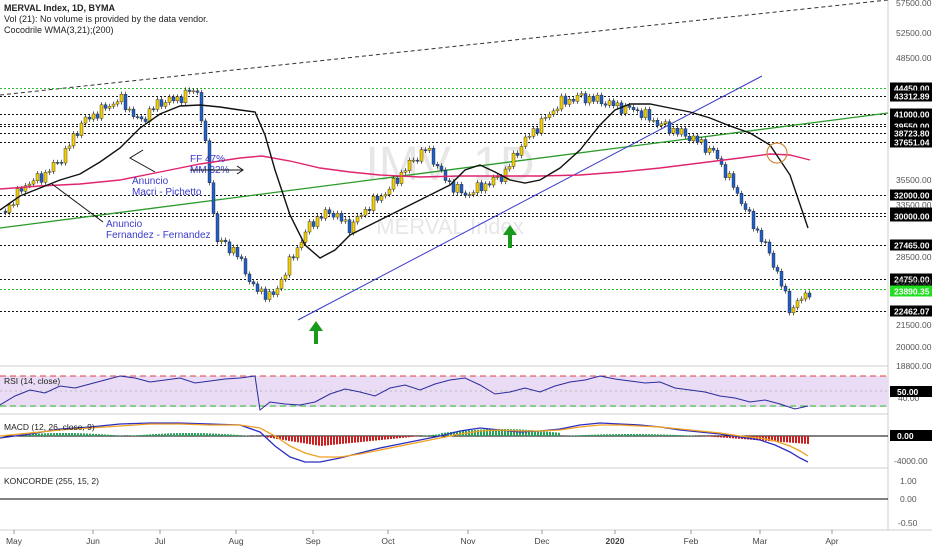 The image size is (932, 550). I want to click on annotation-fernandez: Anuncio Fernandez - Fernandez, so click(131, 212).